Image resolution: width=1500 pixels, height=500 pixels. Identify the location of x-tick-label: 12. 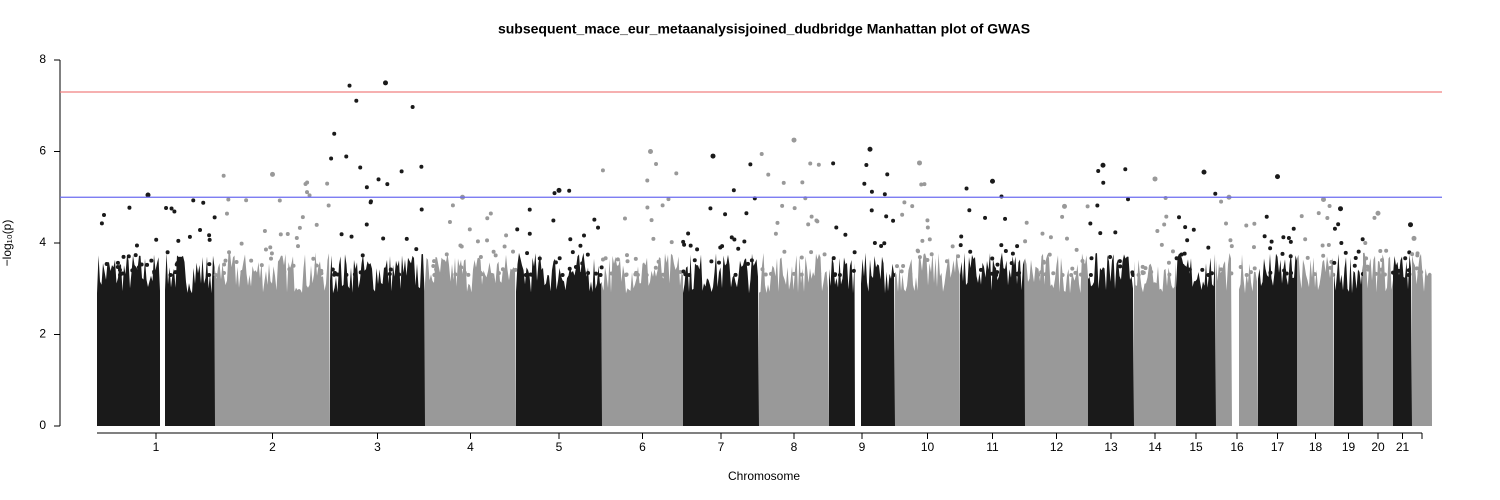
(1057, 447).